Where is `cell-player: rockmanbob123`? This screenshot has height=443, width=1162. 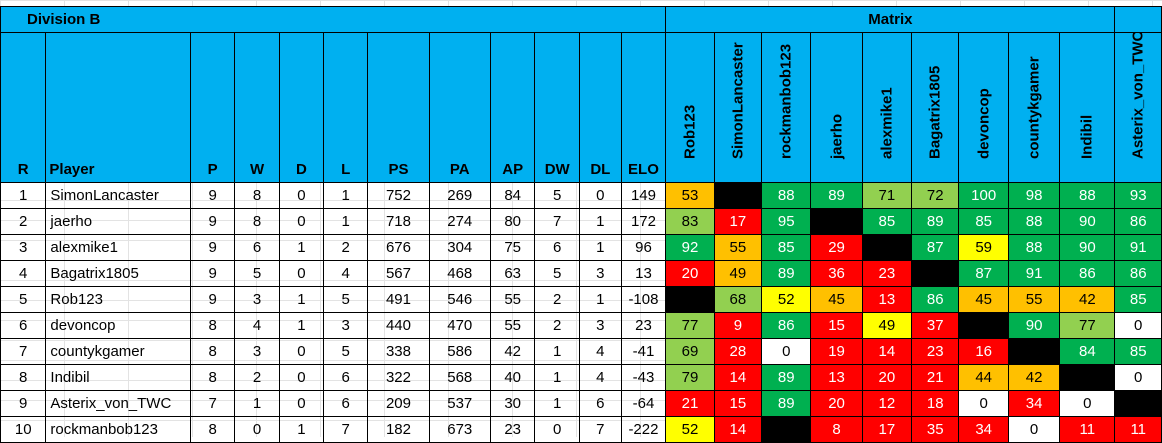
cell-player: rockmanbob123 is located at coordinates (118, 429).